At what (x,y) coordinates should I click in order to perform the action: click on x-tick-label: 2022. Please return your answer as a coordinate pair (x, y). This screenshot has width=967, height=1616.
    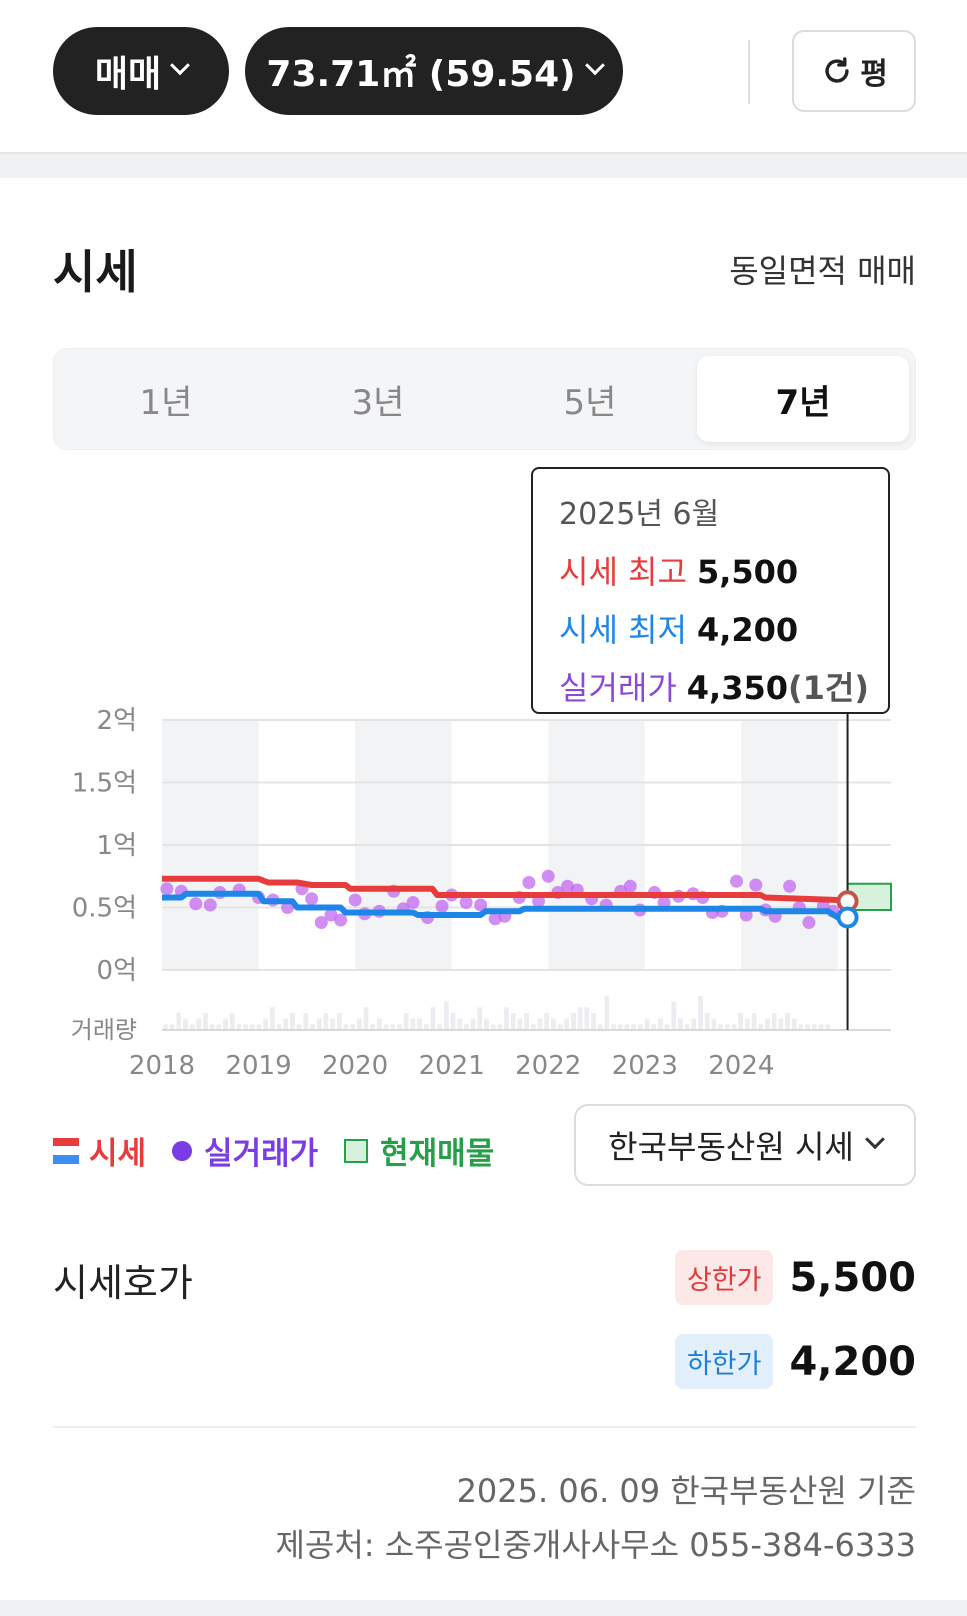
    Looking at the image, I should click on (548, 1065).